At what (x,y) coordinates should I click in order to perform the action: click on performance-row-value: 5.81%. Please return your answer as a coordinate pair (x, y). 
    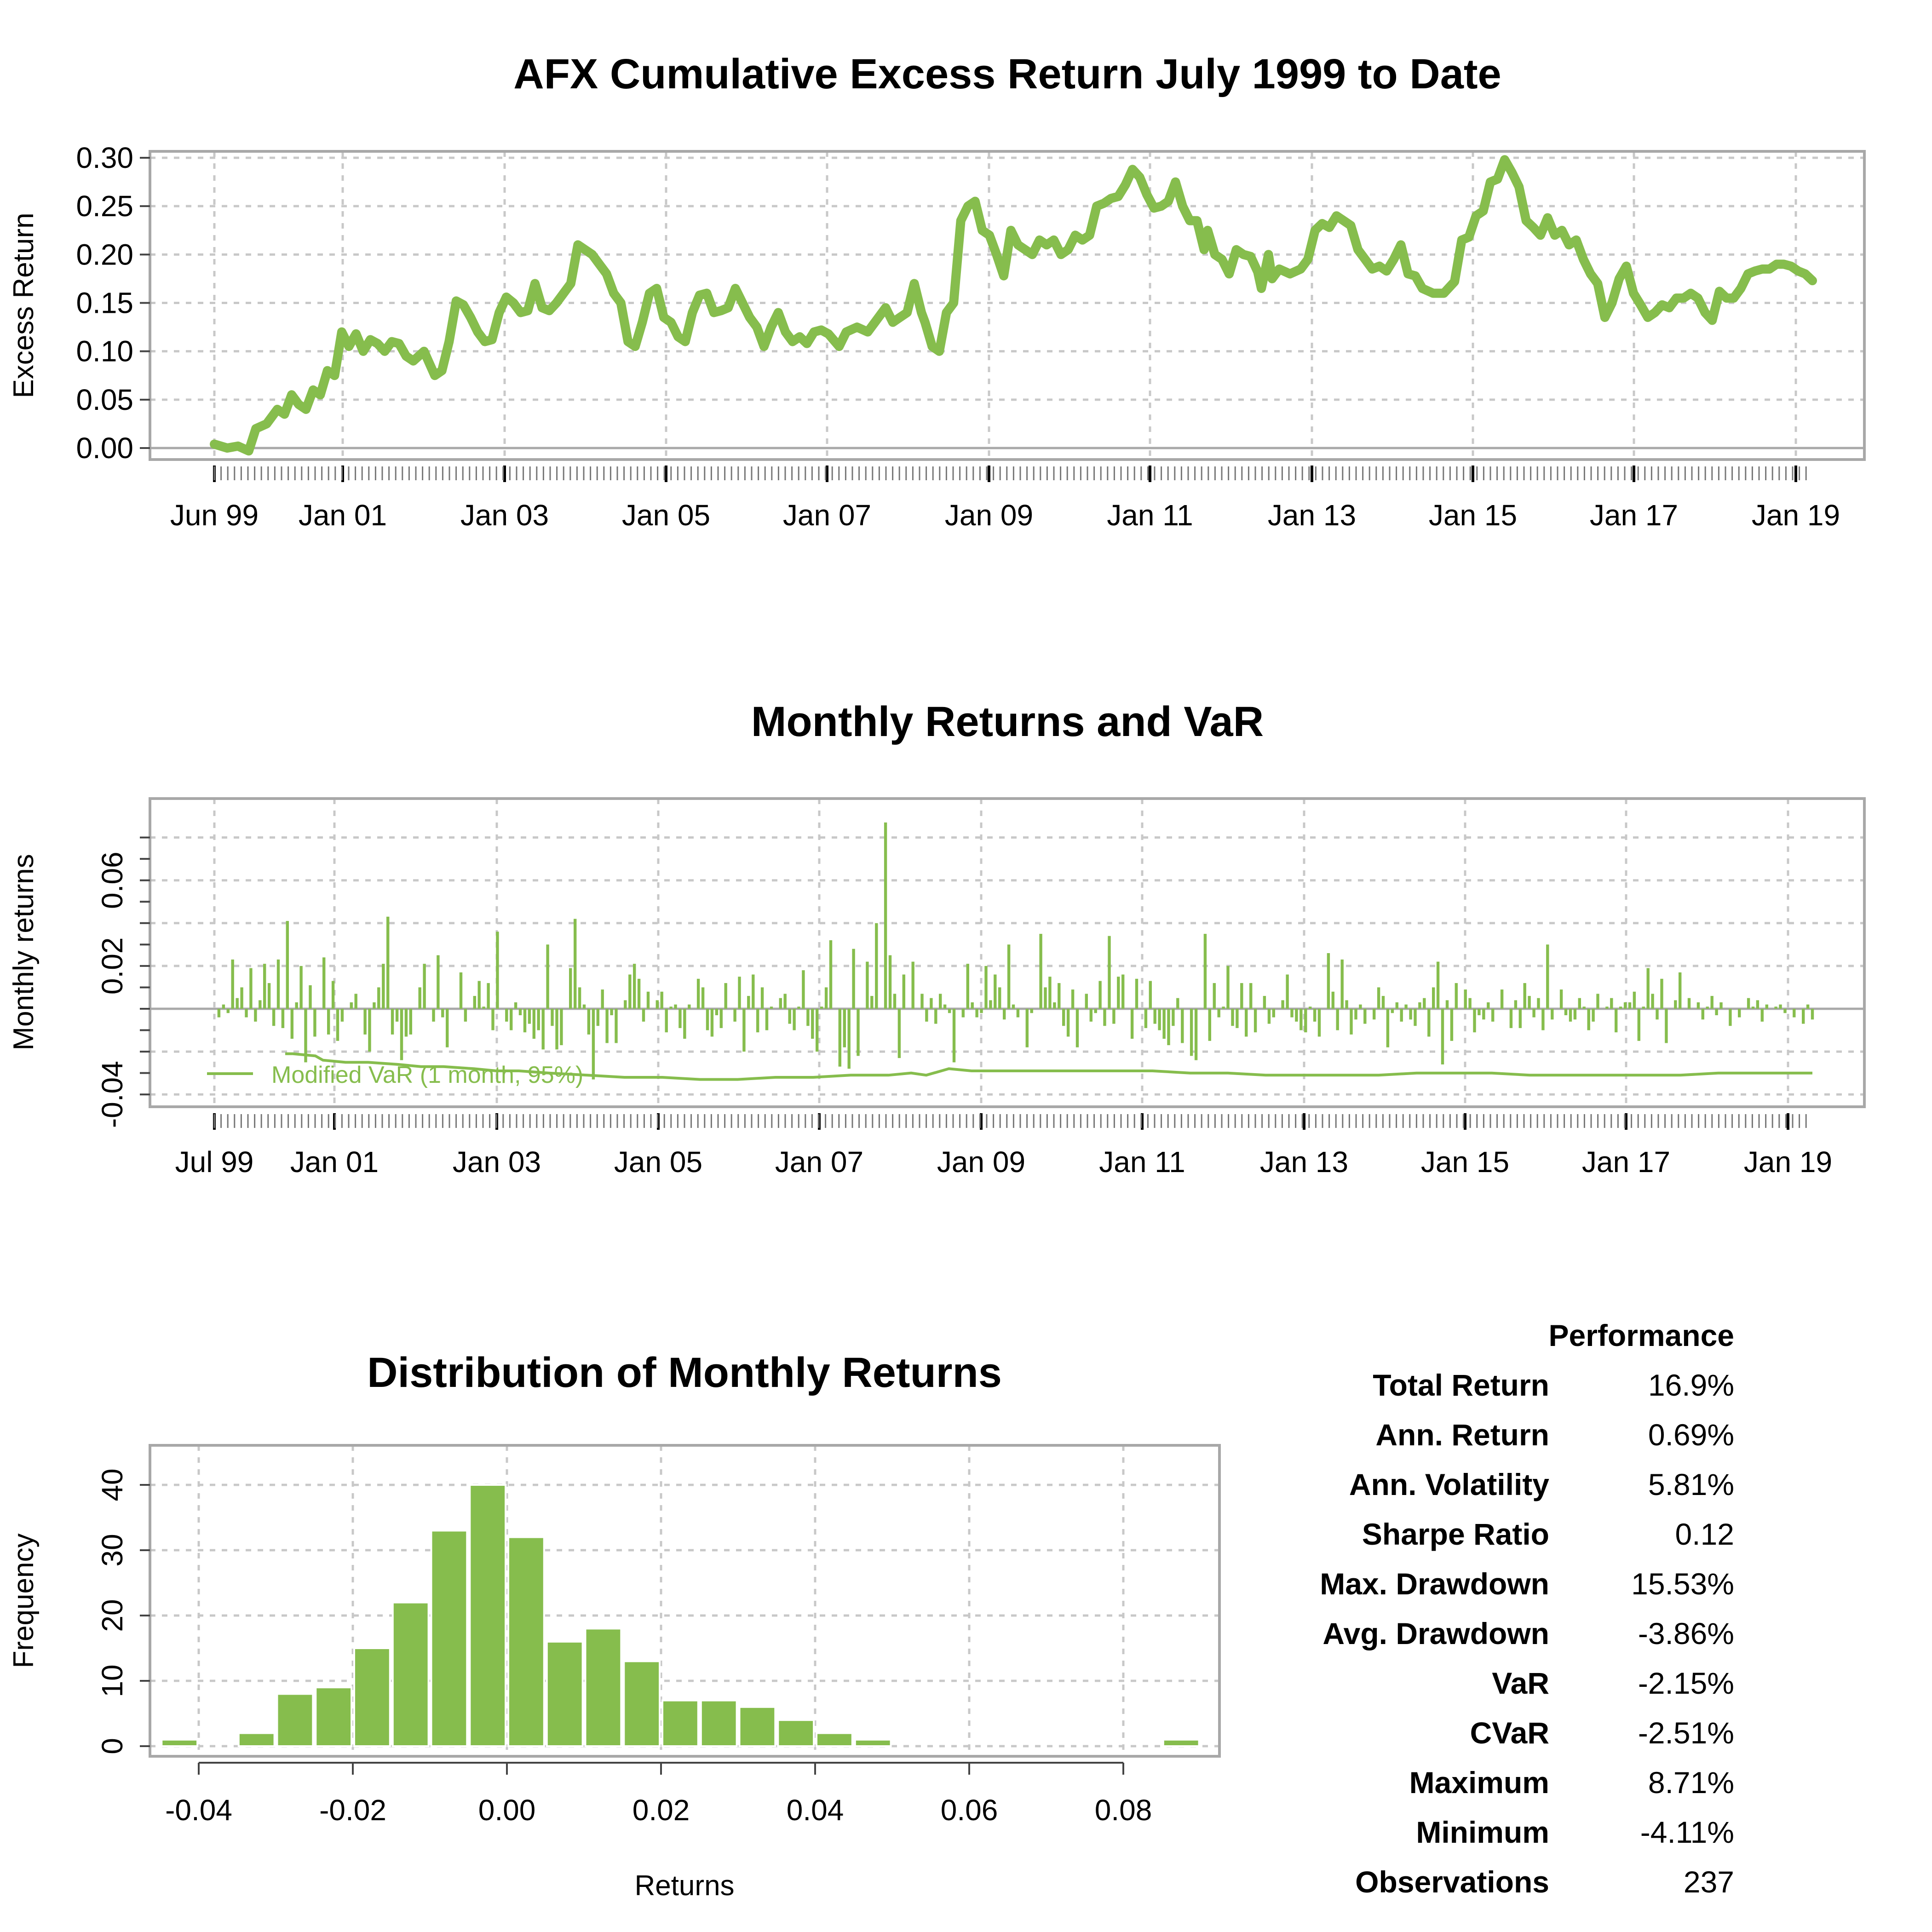
    Looking at the image, I should click on (1691, 1484).